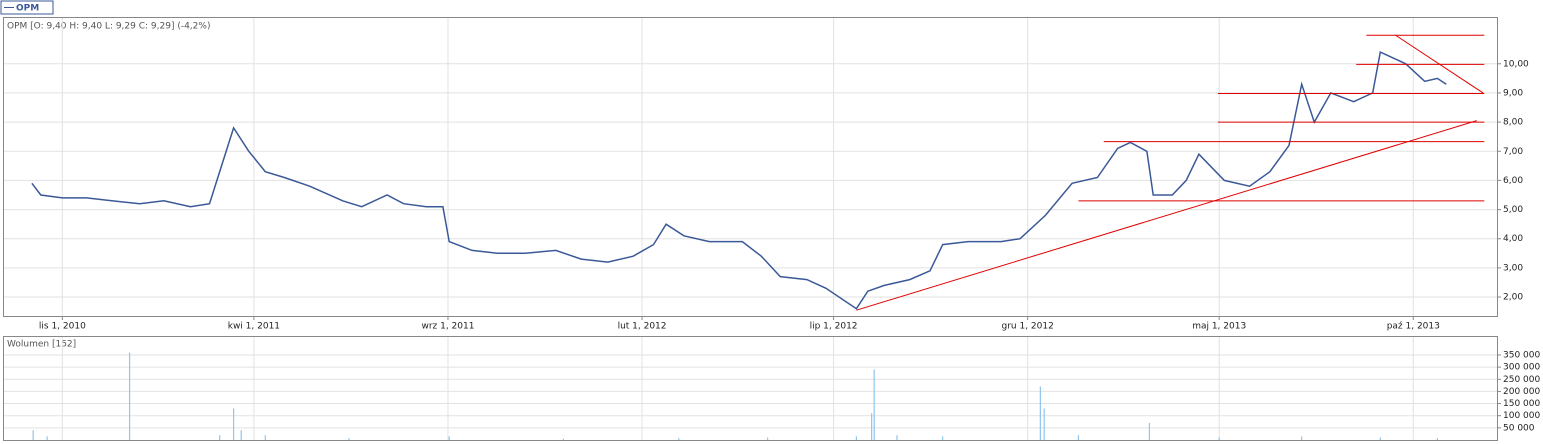  I want to click on y-tick-label: 200 000, so click(1521, 392).